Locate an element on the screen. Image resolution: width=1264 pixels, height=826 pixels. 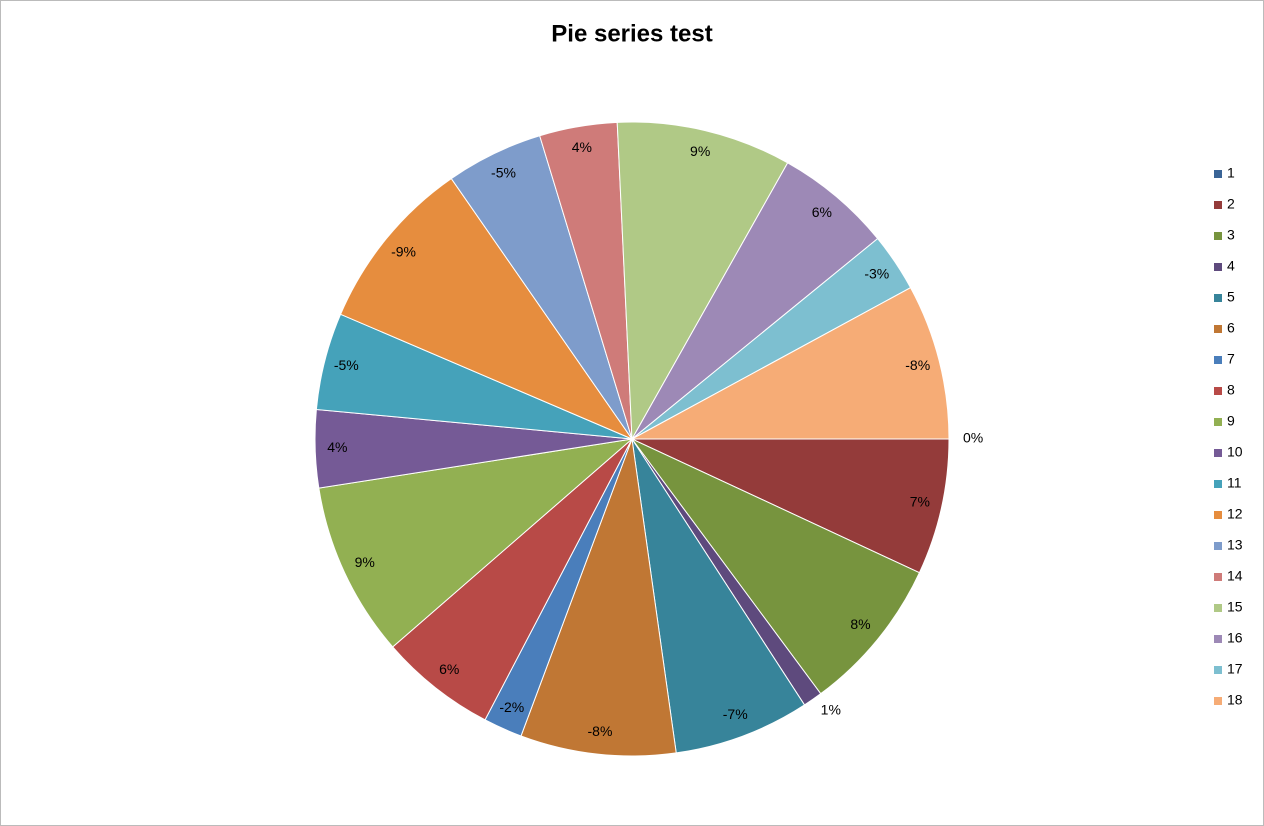
legend-label: 5 is located at coordinates (1231, 297).